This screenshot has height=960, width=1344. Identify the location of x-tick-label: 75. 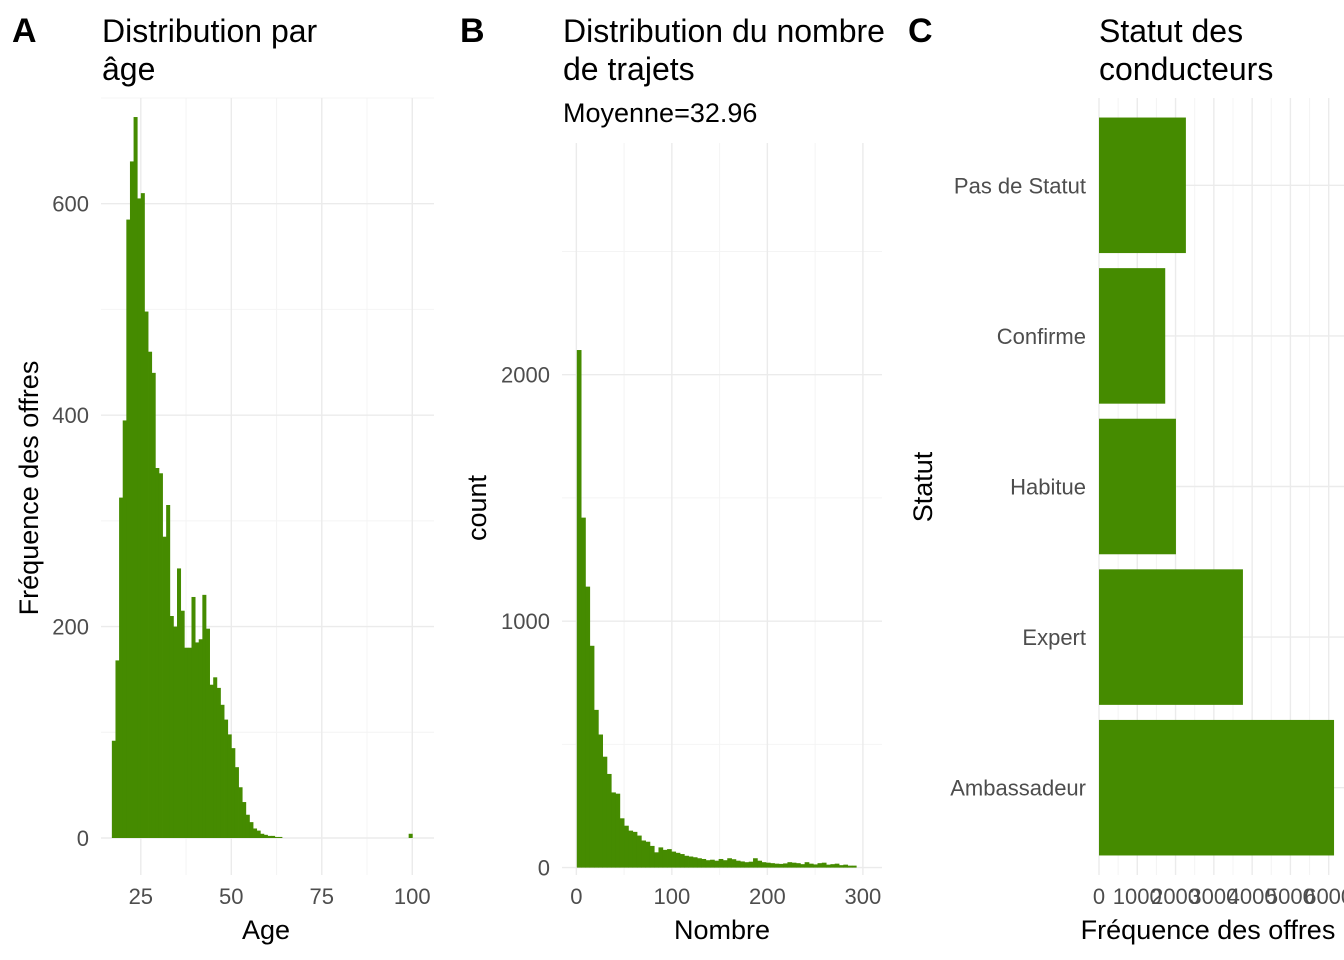
(322, 896).